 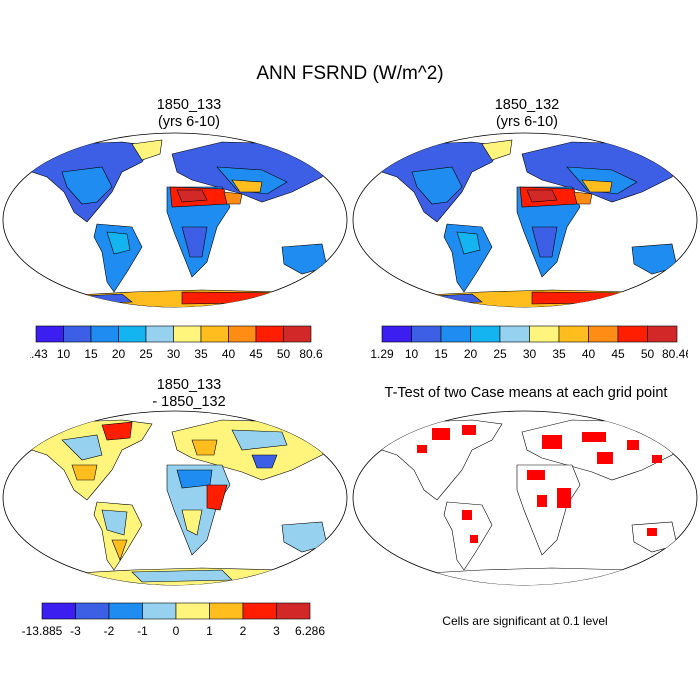 What do you see at coordinates (142, 631) in the screenshot?
I see `colorbar-label: -1` at bounding box center [142, 631].